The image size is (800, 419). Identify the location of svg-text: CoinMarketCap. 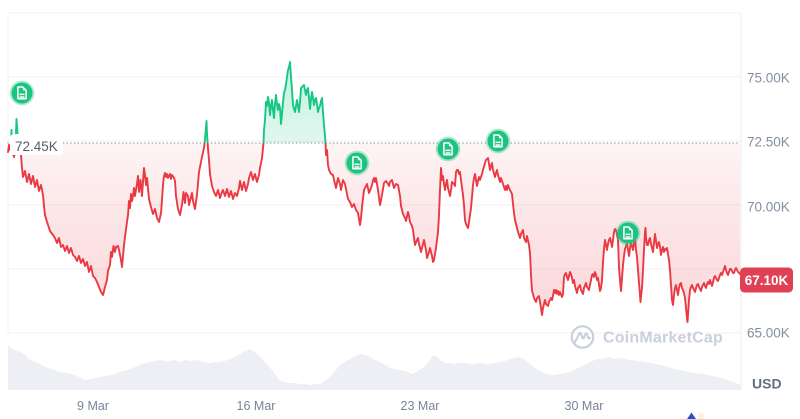
(663, 338).